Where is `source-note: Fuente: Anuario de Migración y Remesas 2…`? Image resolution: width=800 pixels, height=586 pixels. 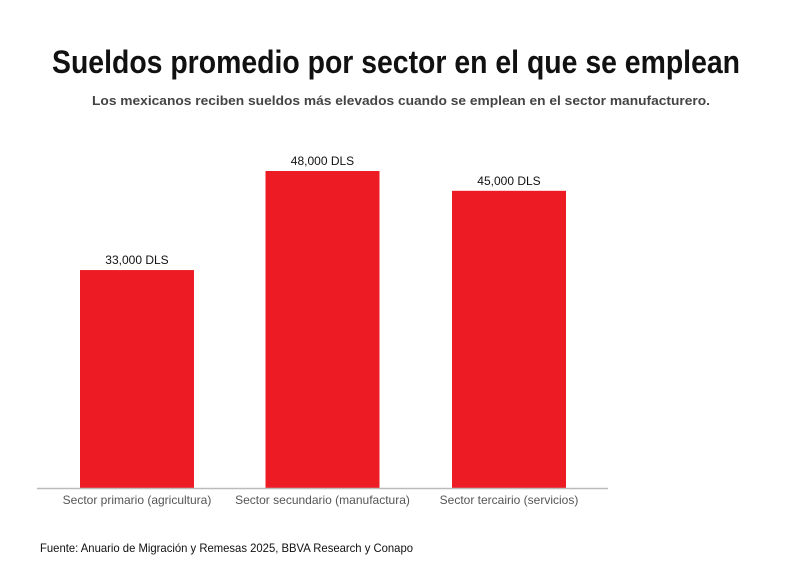
source-note: Fuente: Anuario de Migración y Remesas 2… is located at coordinates (226, 548).